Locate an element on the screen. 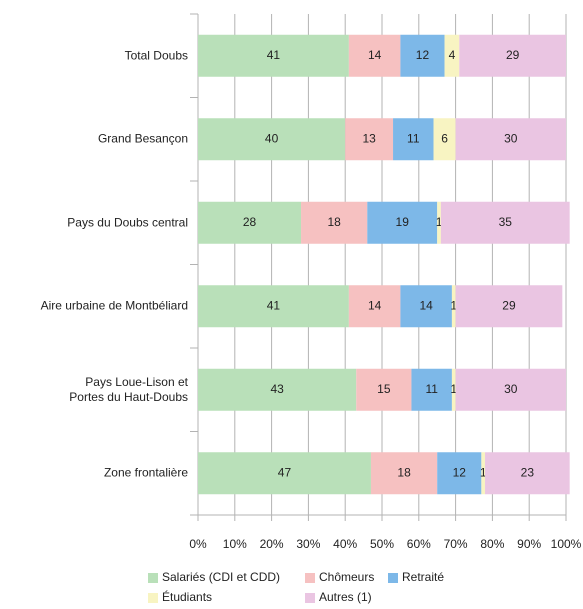  x-tick-label: 30% is located at coordinates (308, 544).